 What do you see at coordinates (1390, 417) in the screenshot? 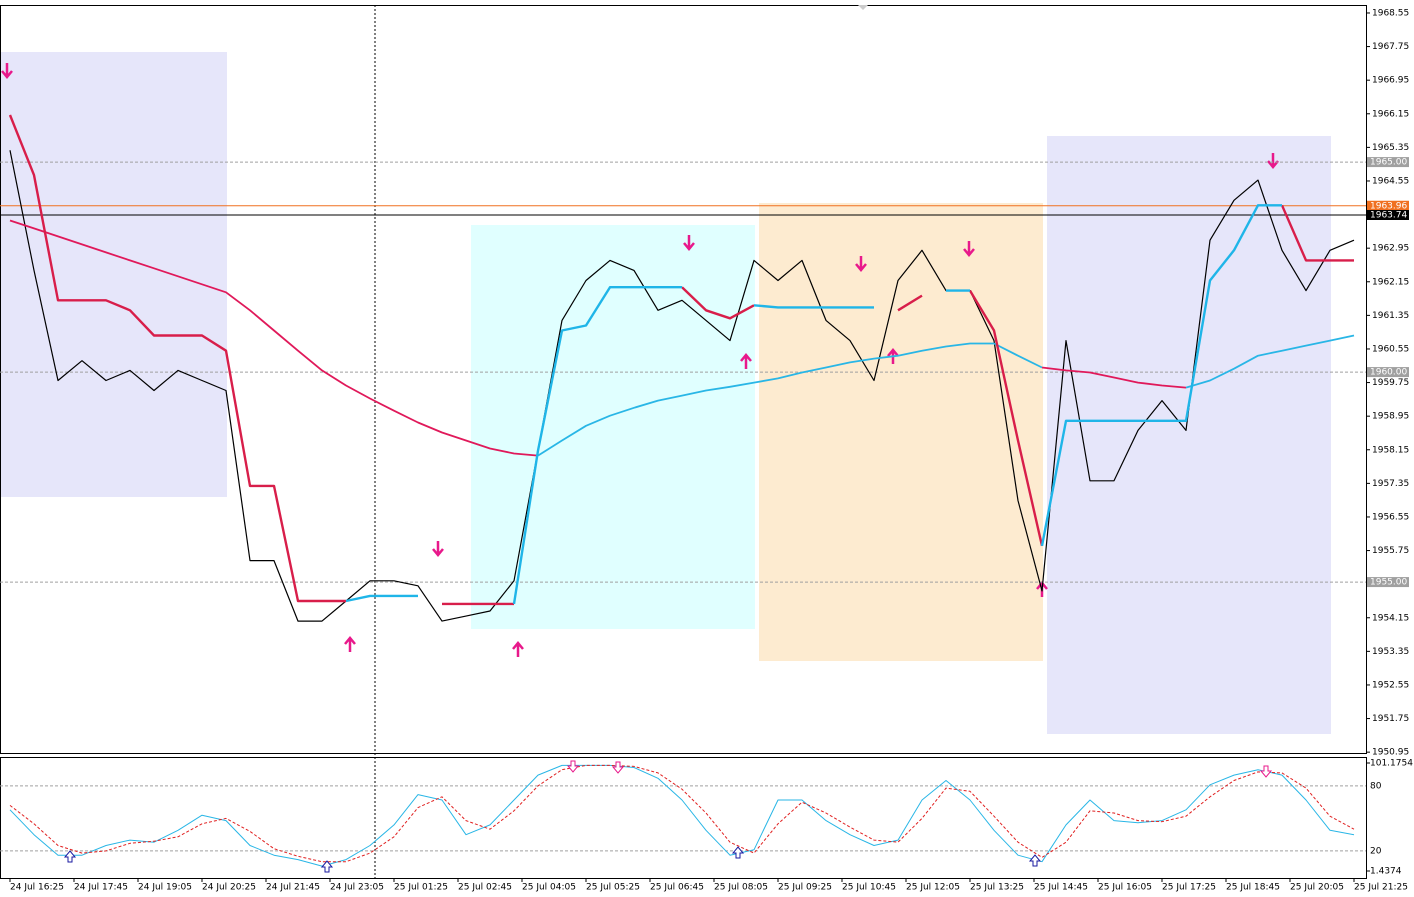
I see `y-tick-label: 1958.95` at bounding box center [1390, 417].